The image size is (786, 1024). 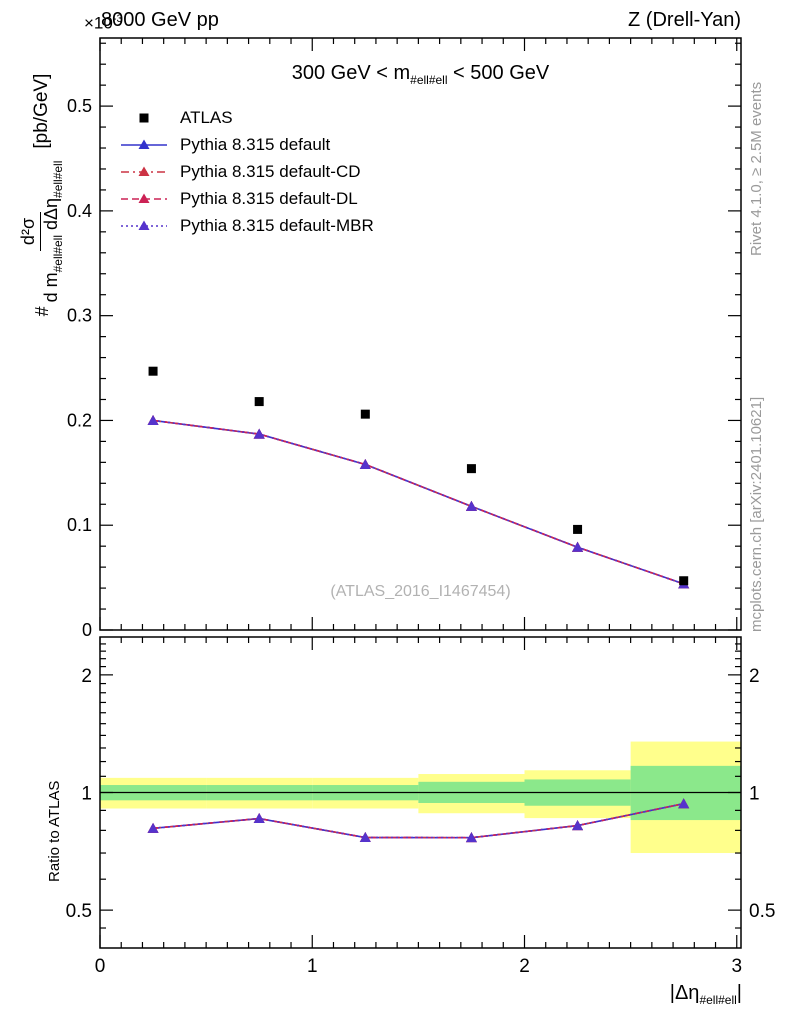 I want to click on legend-label: Pythia 8.315 default-MBR, so click(x=277, y=225).